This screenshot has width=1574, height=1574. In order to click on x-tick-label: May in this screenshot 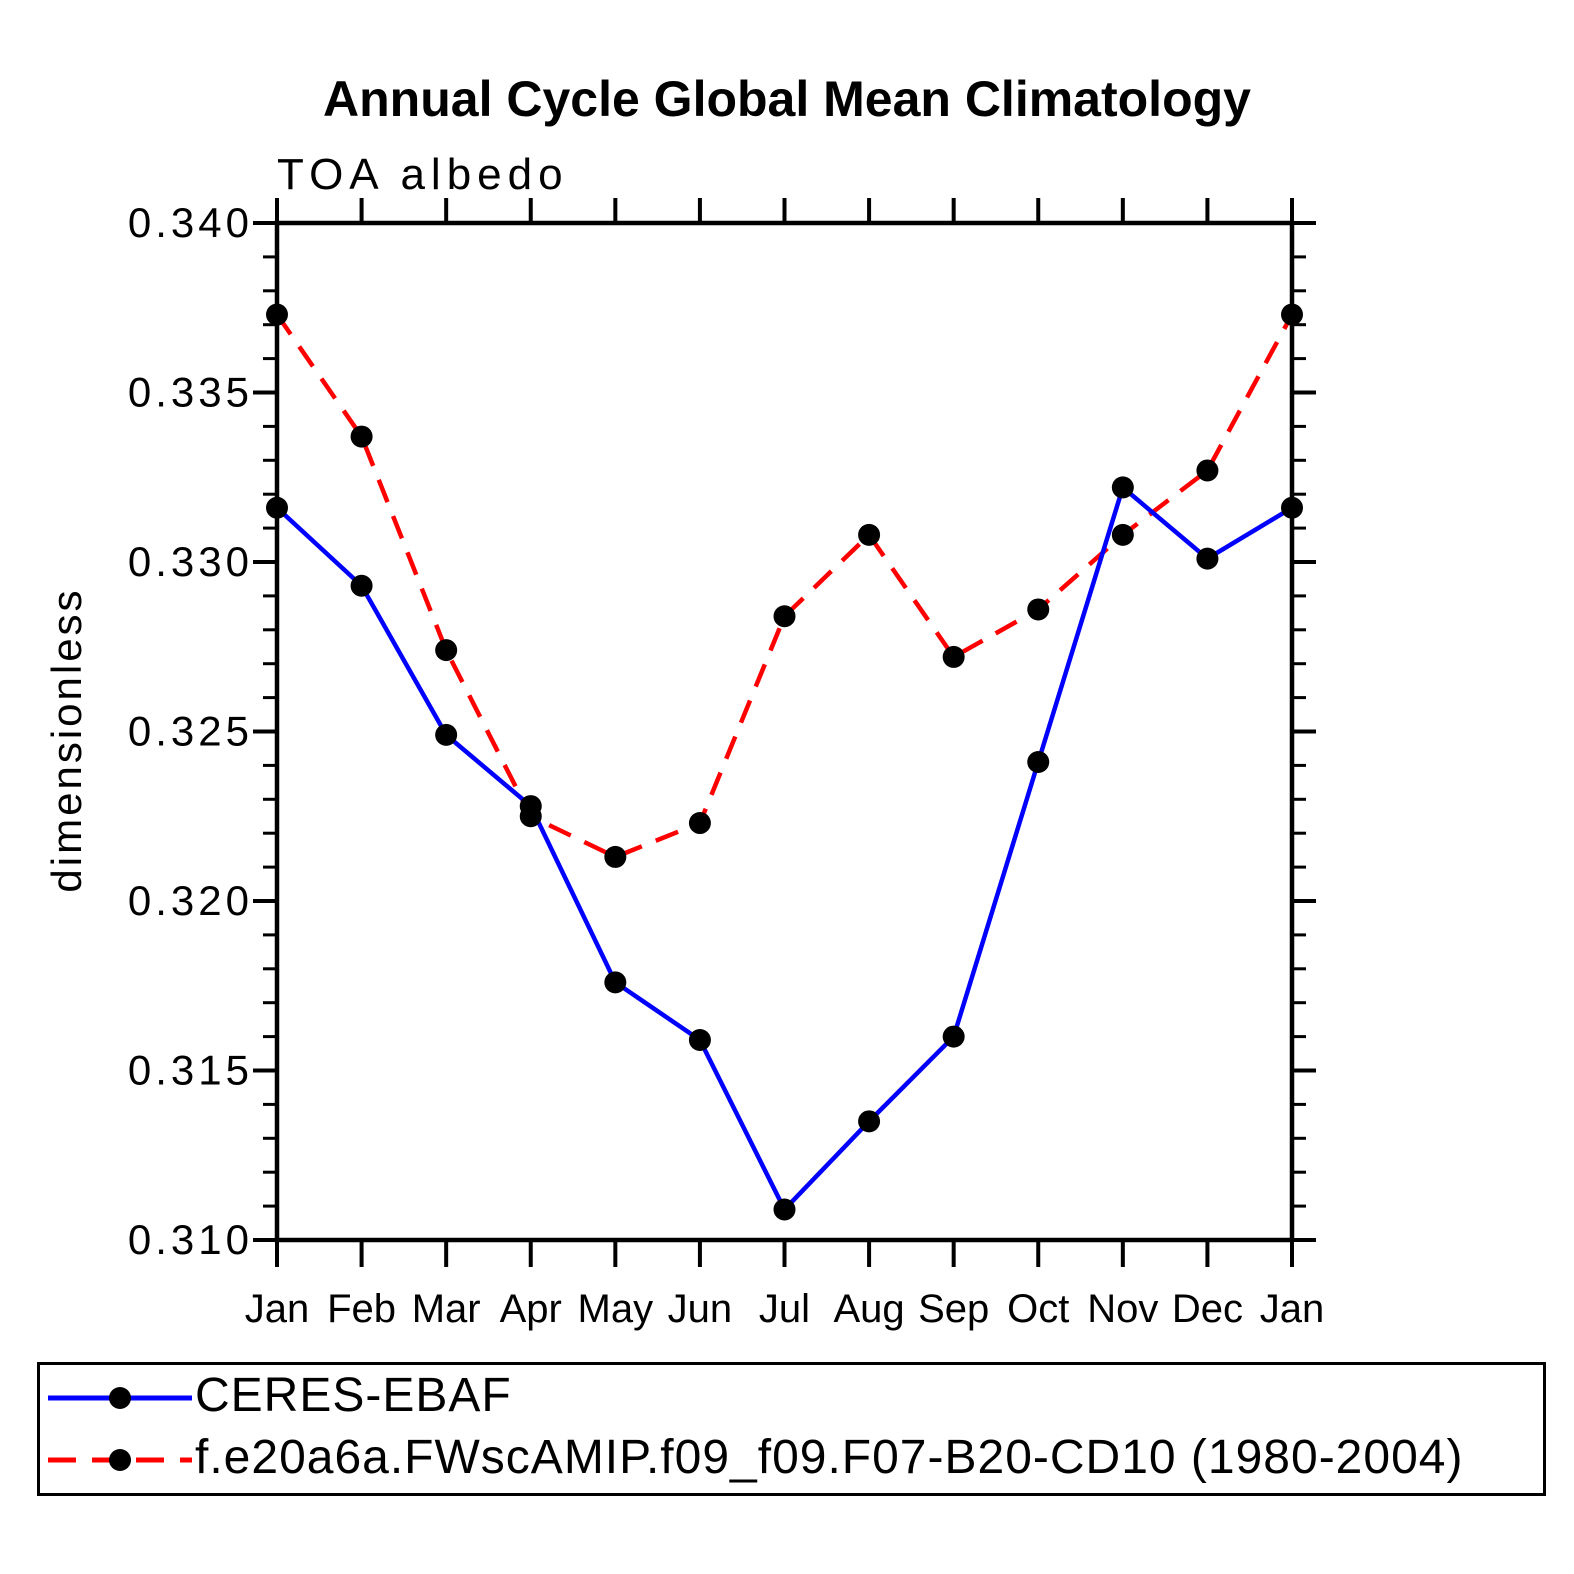, I will do `click(616, 1309)`.